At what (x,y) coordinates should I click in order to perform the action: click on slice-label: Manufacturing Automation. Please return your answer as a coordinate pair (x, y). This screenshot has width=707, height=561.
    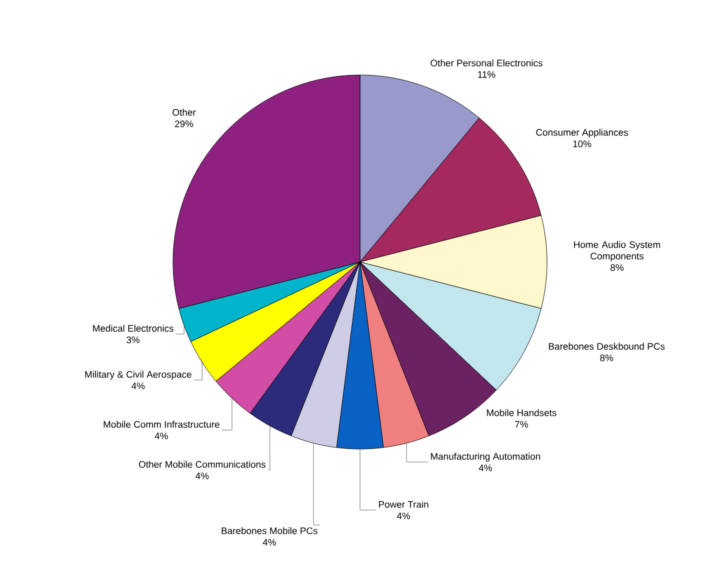
    Looking at the image, I should click on (485, 457).